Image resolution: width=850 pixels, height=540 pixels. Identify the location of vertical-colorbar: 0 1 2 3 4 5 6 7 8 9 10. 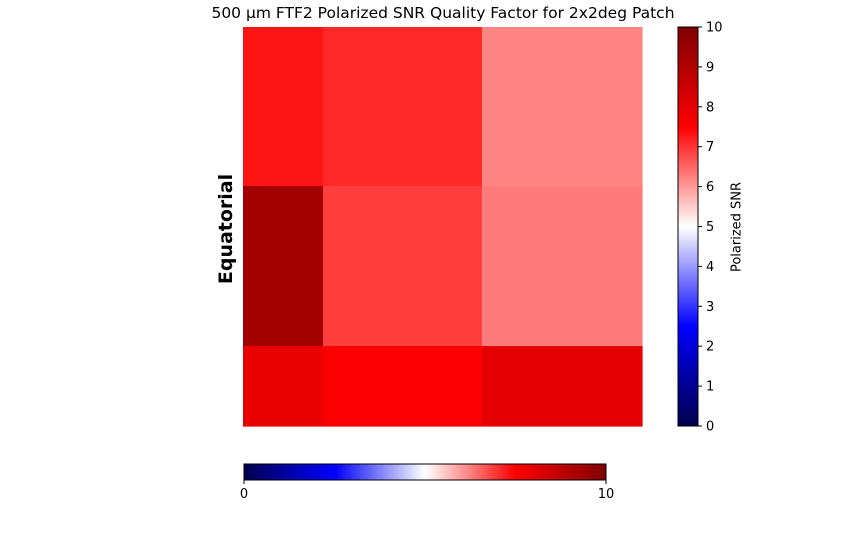
(700, 228).